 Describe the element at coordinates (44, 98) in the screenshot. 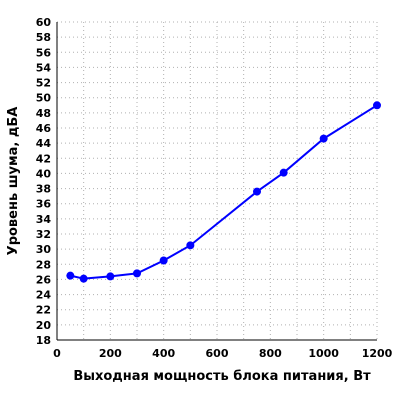

I see `y-tick-label: 50` at that location.